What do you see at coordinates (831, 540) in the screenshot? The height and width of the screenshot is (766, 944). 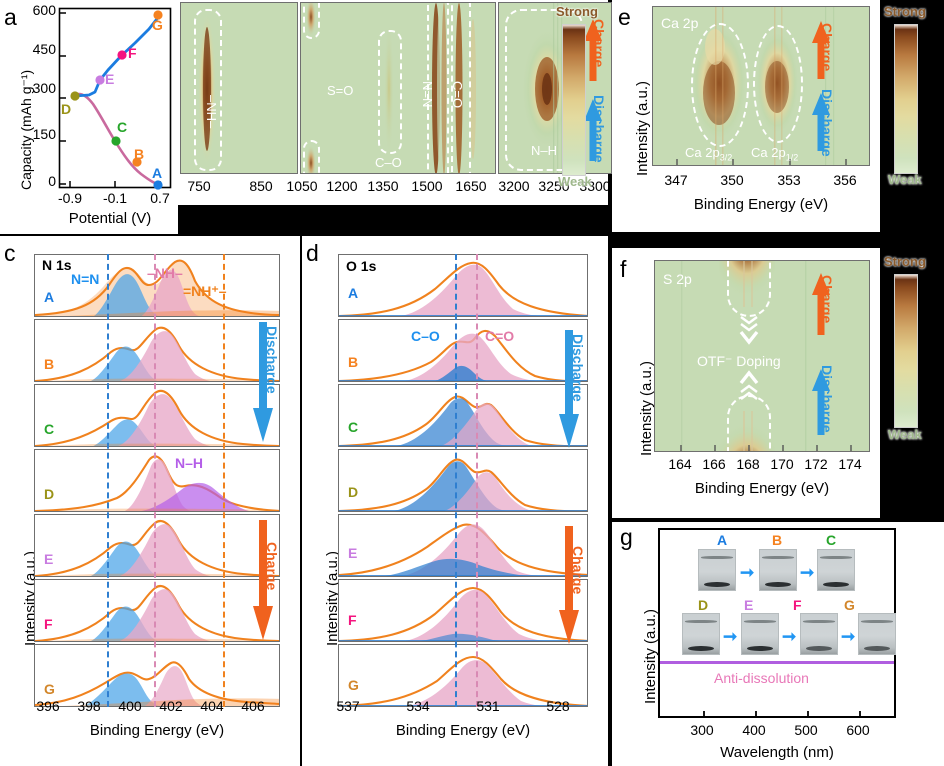 I see `panel-g-sample-label-C: C` at bounding box center [831, 540].